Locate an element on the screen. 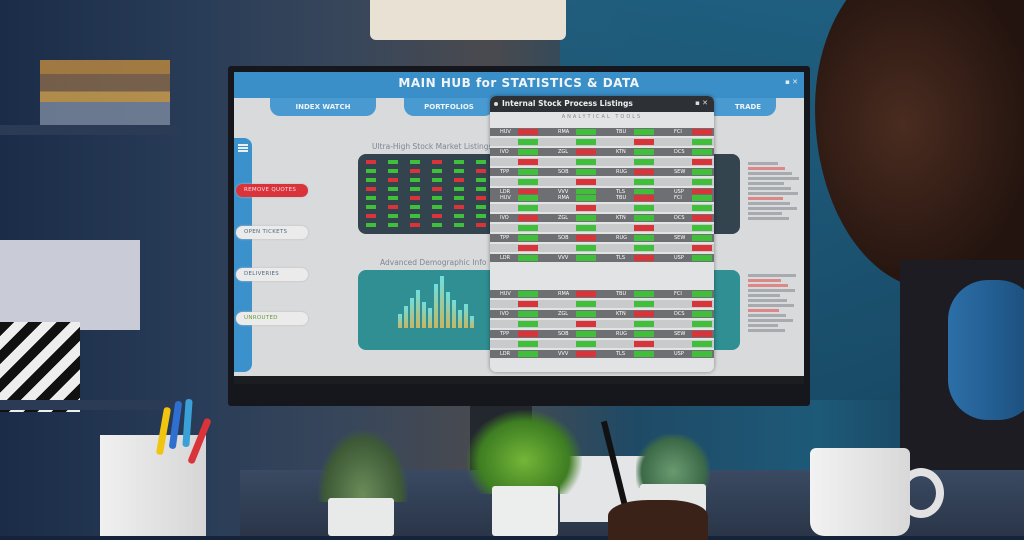 The height and width of the screenshot is (540, 1024). sidebar is located at coordinates (243, 255).